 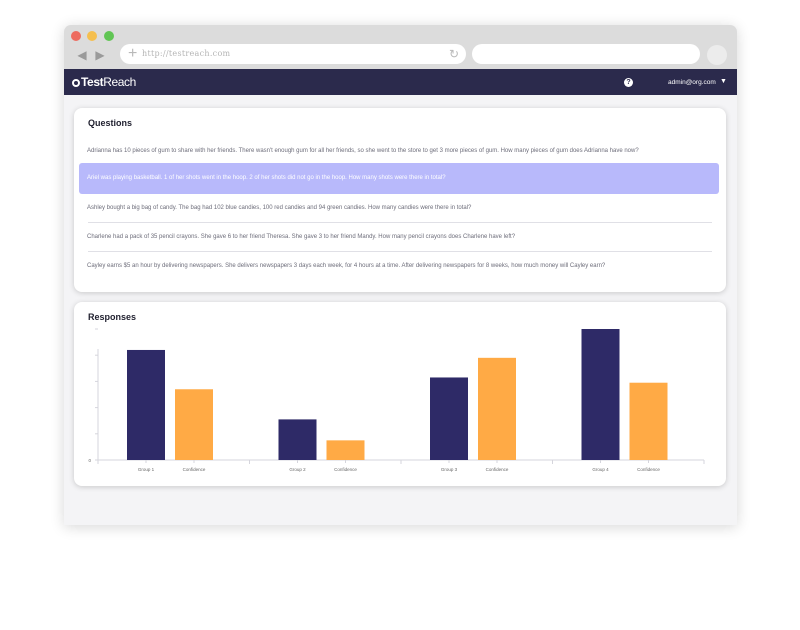 What do you see at coordinates (92, 36) in the screenshot?
I see `minimize-window-button` at bounding box center [92, 36].